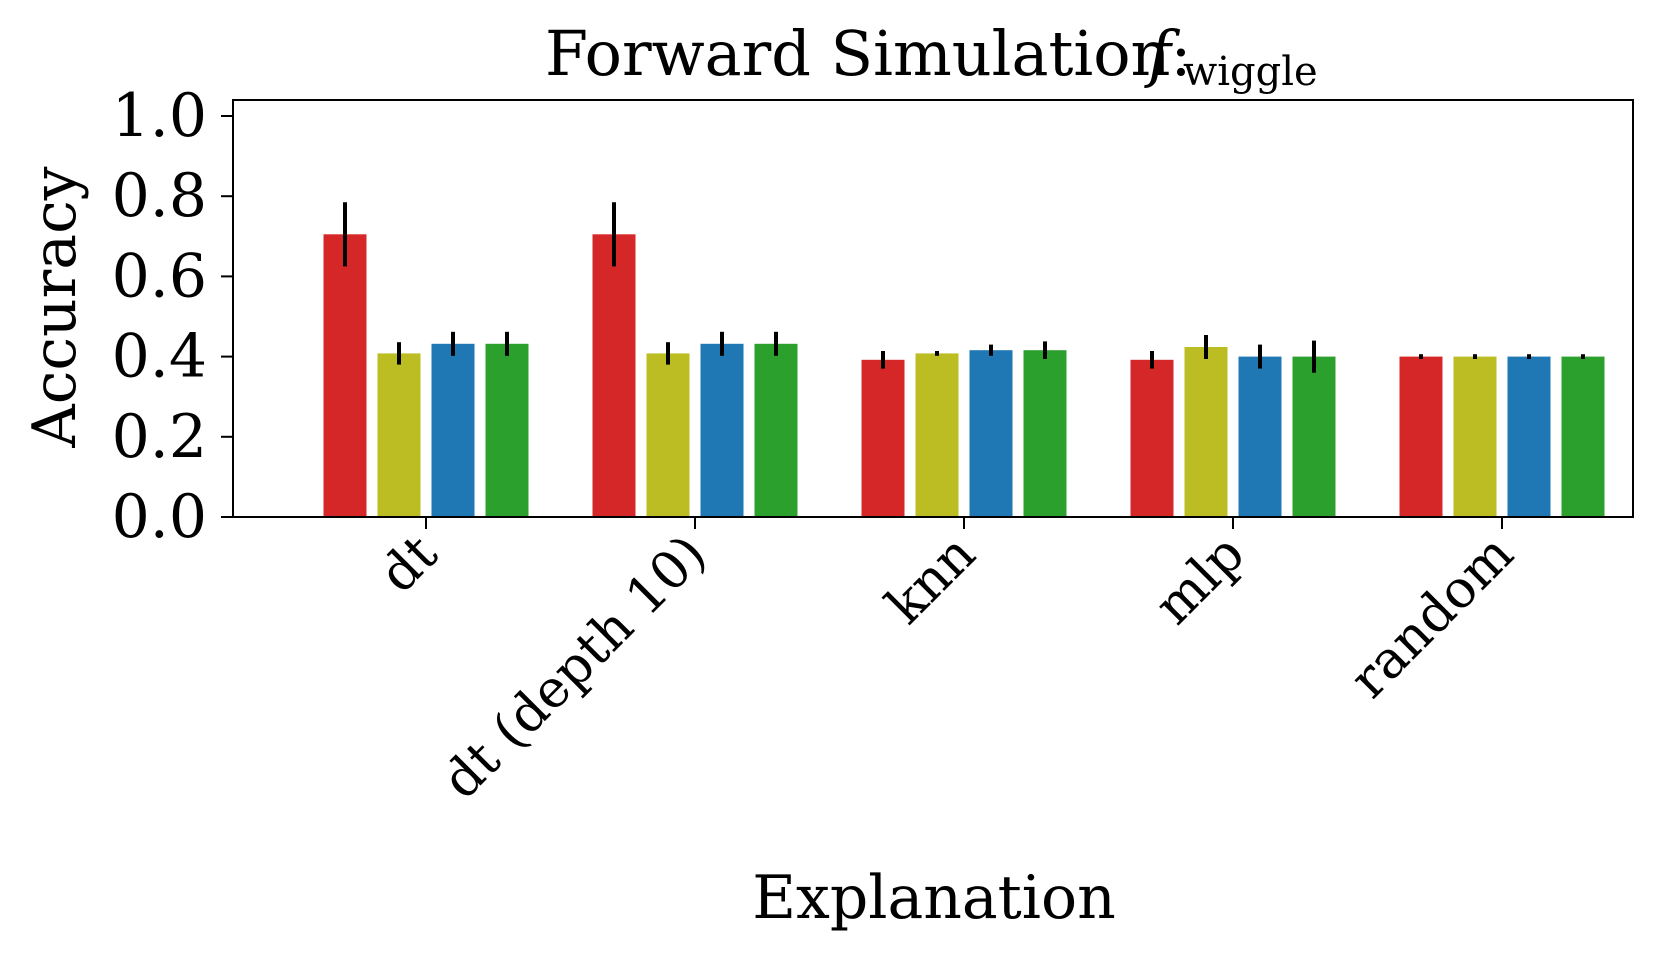 The width and height of the screenshot is (1660, 957). Describe the element at coordinates (159, 276) in the screenshot. I see `y-tick-label: 0.6` at that location.